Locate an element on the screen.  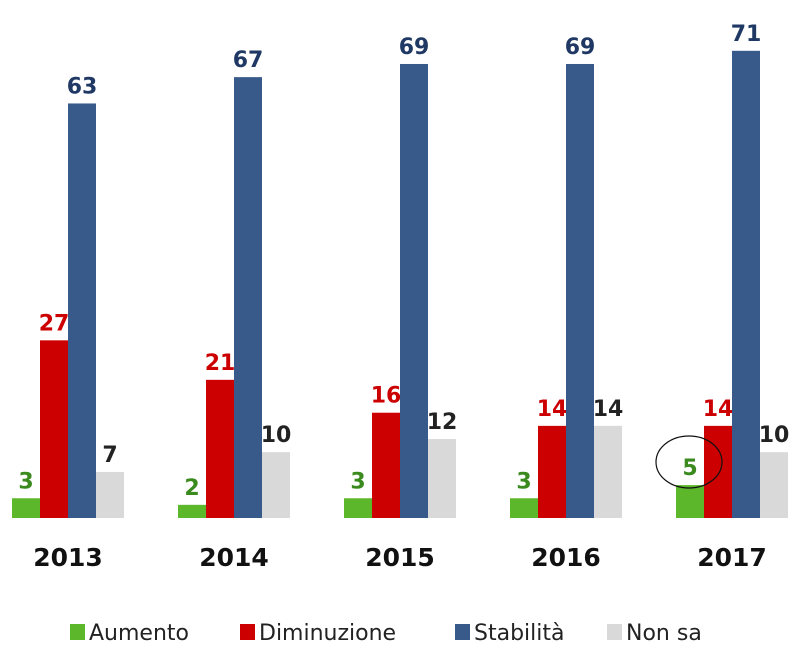
legend-label: Non sa is located at coordinates (664, 633).